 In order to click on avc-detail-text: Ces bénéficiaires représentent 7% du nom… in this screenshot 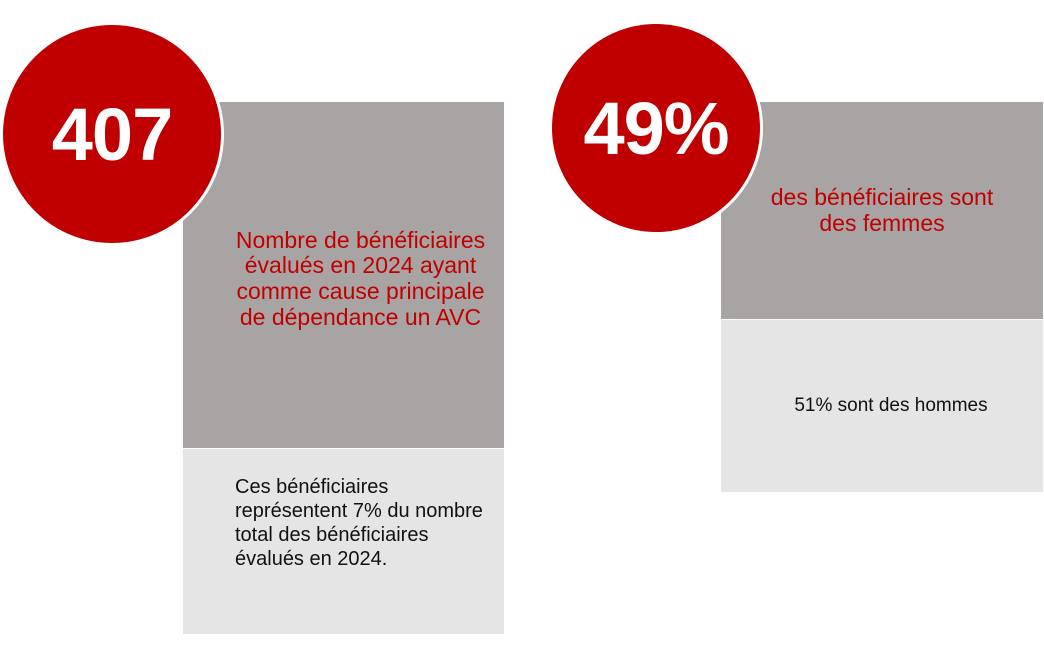, I will do `click(359, 523)`.